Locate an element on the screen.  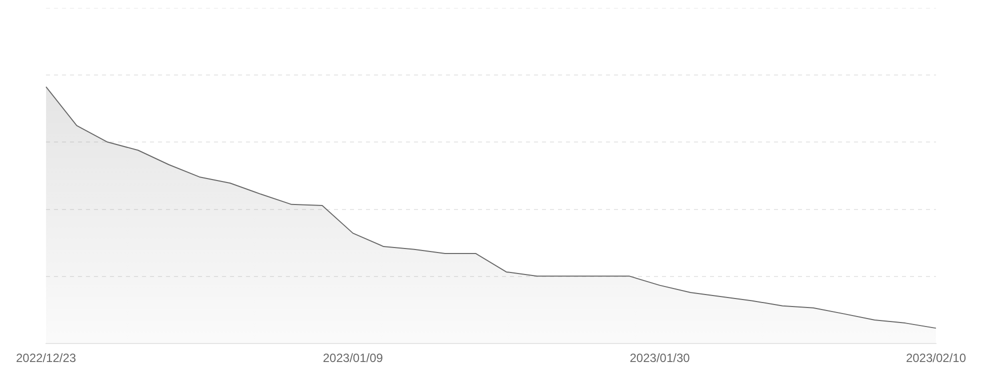
x-tick-label: 2023/02/10 is located at coordinates (936, 358).